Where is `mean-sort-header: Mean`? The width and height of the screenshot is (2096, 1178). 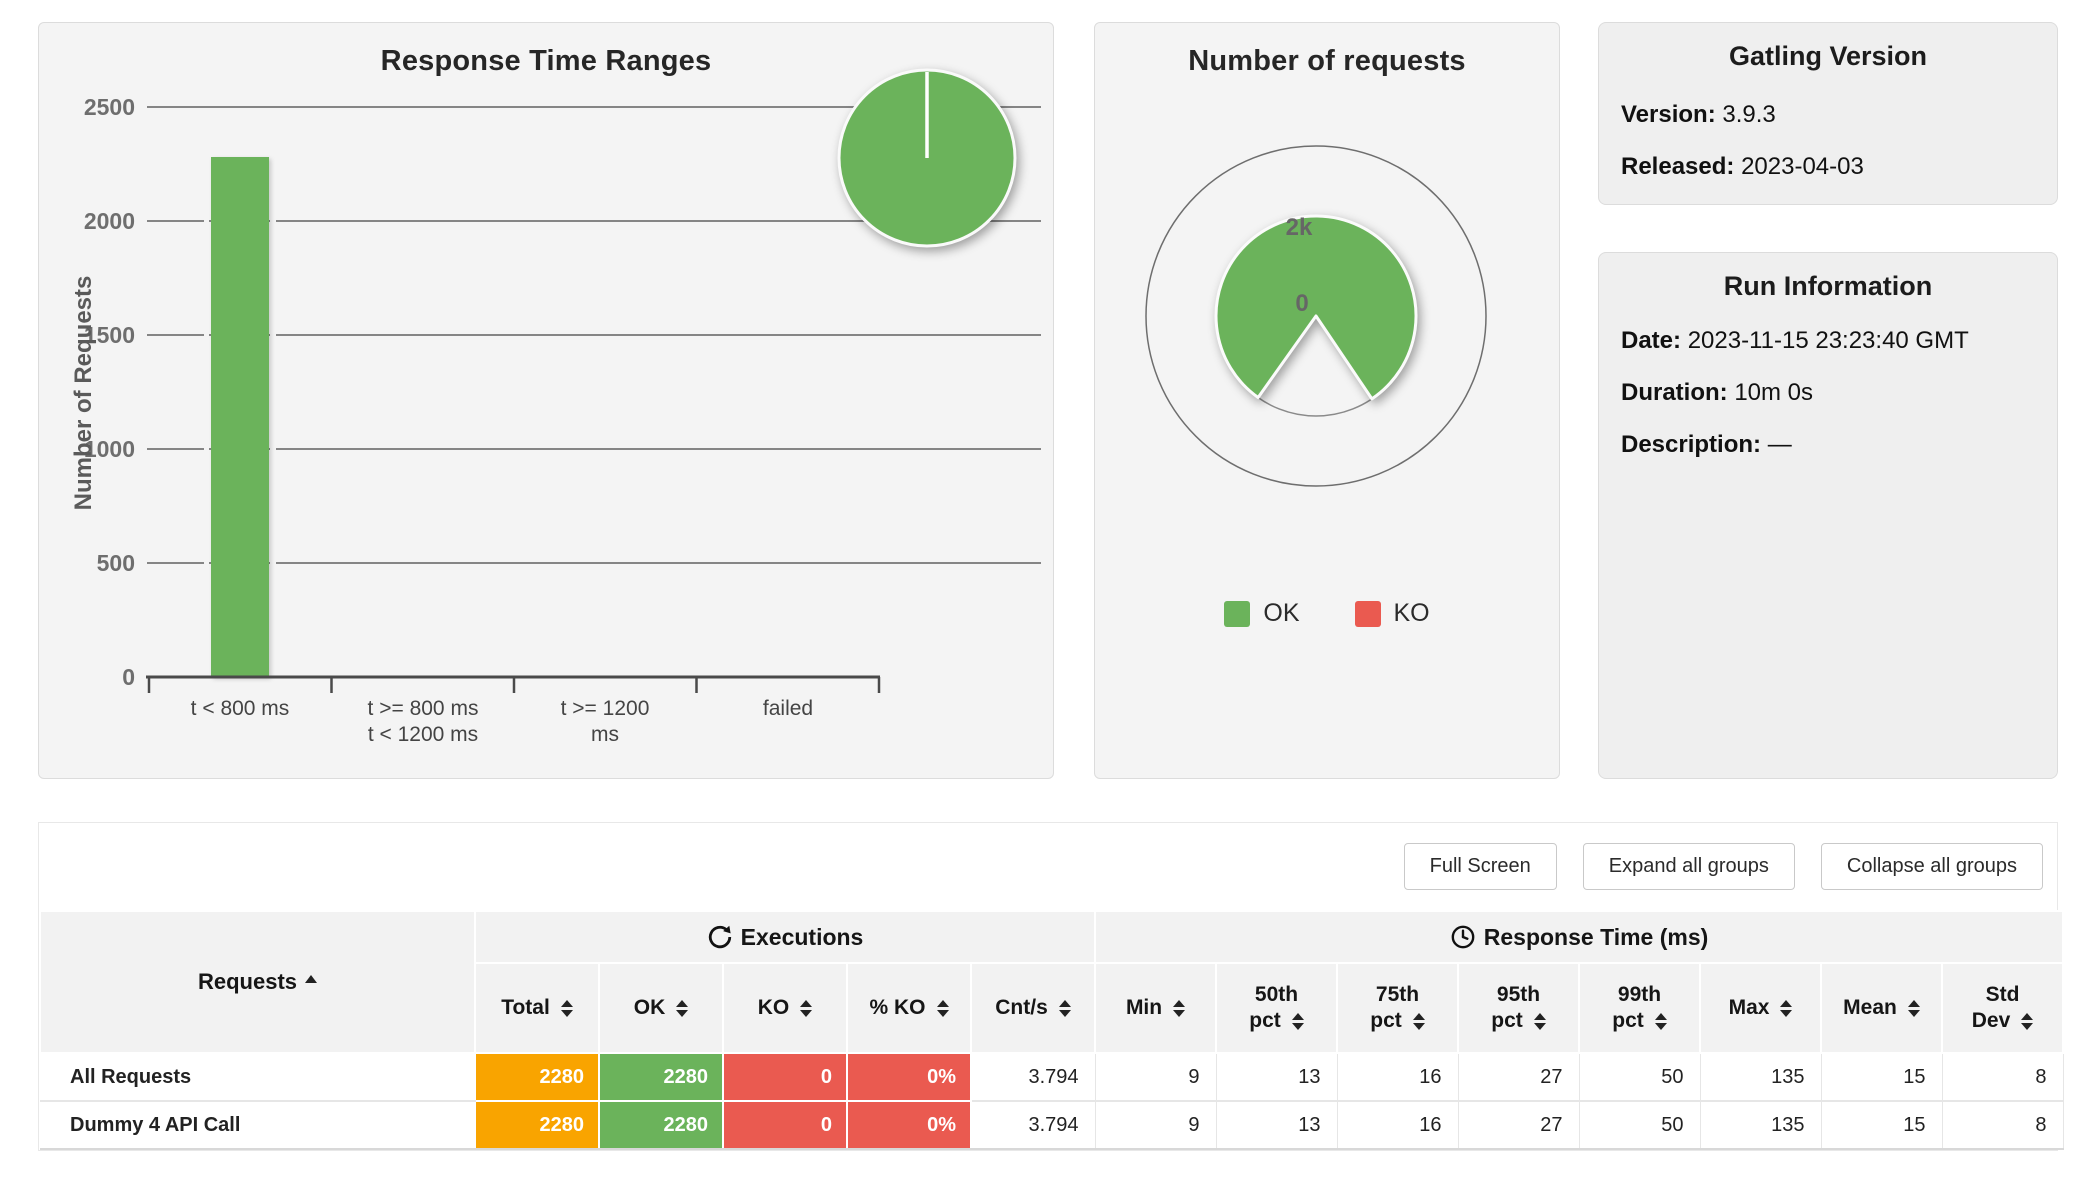 mean-sort-header: Mean is located at coordinates (1882, 1008).